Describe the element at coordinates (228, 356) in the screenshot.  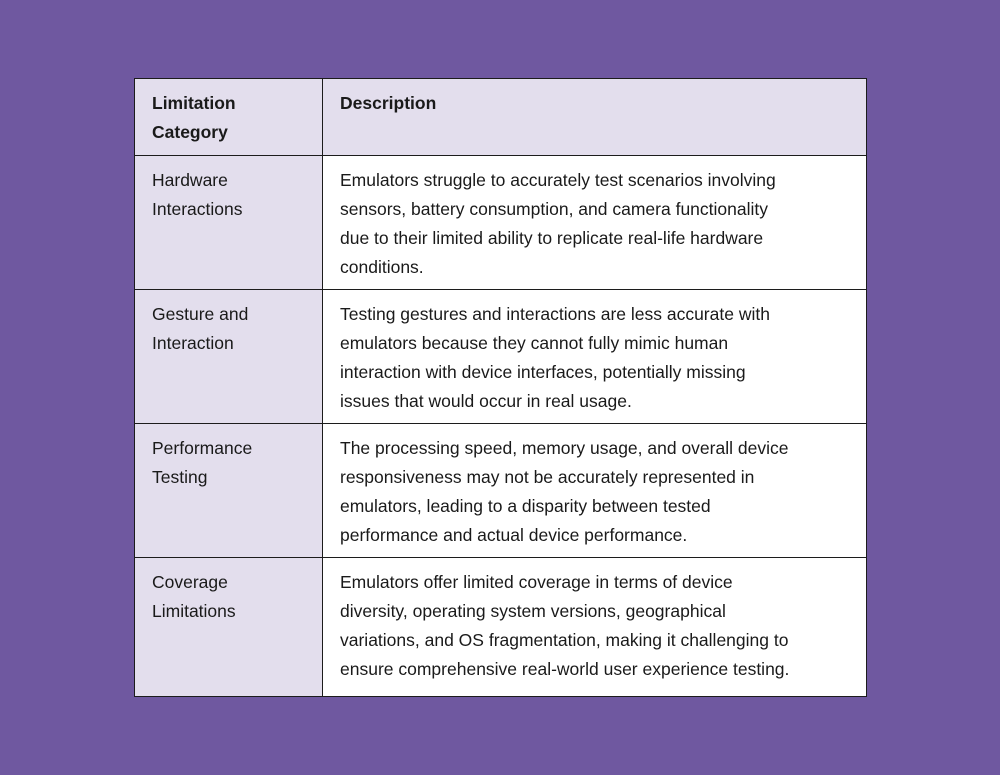
I see `category-cell: Gesture and Interaction` at that location.